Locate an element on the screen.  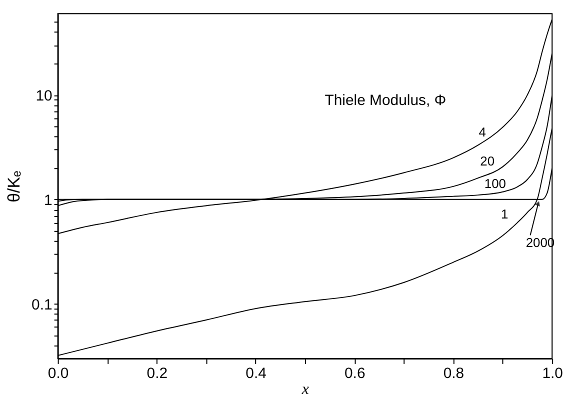
y-axis-title: θ/Kₑ is located at coordinates (14, 186).